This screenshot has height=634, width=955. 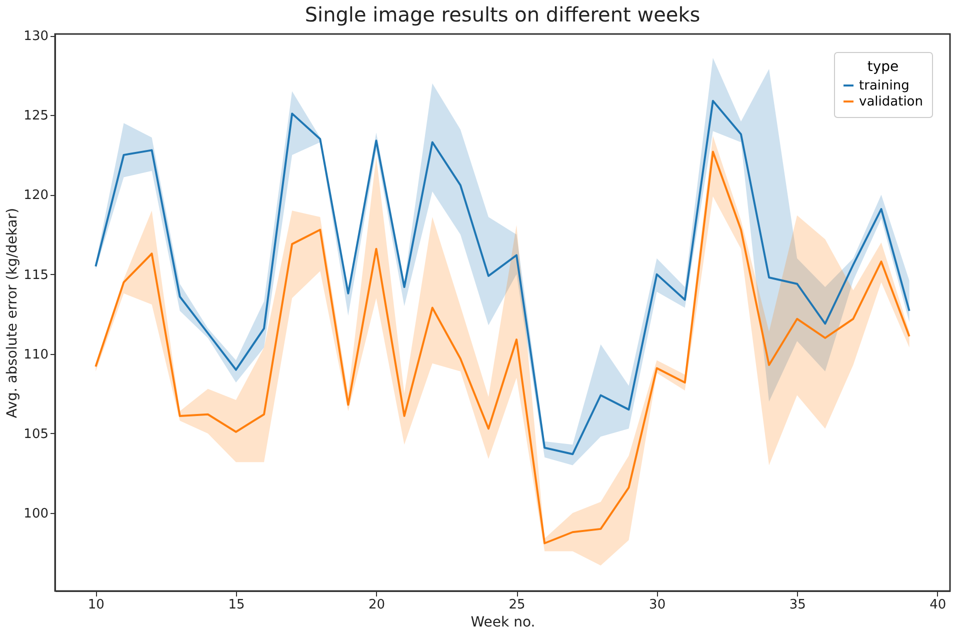 I want to click on x-tick-label: 25, so click(x=517, y=605).